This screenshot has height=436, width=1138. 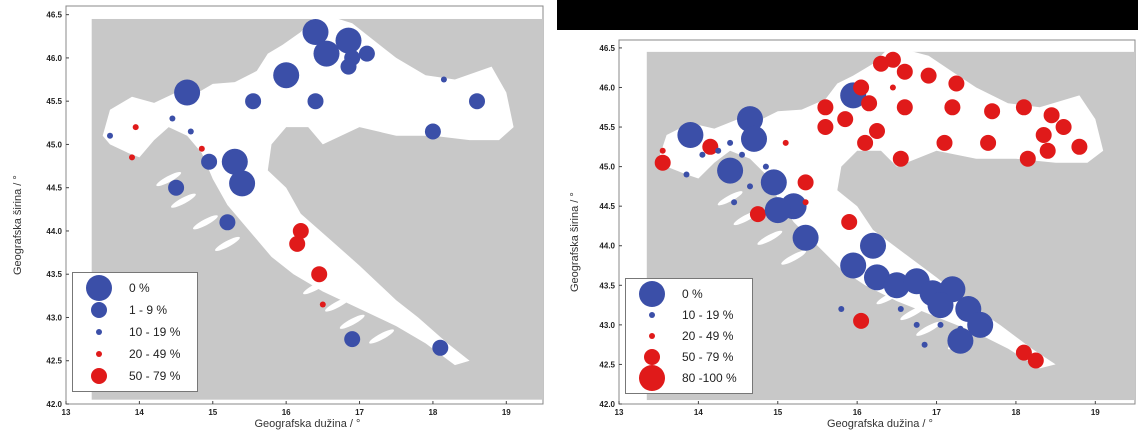 What do you see at coordinates (708, 336) in the screenshot?
I see `legend-label: 20 - 49 %` at bounding box center [708, 336].